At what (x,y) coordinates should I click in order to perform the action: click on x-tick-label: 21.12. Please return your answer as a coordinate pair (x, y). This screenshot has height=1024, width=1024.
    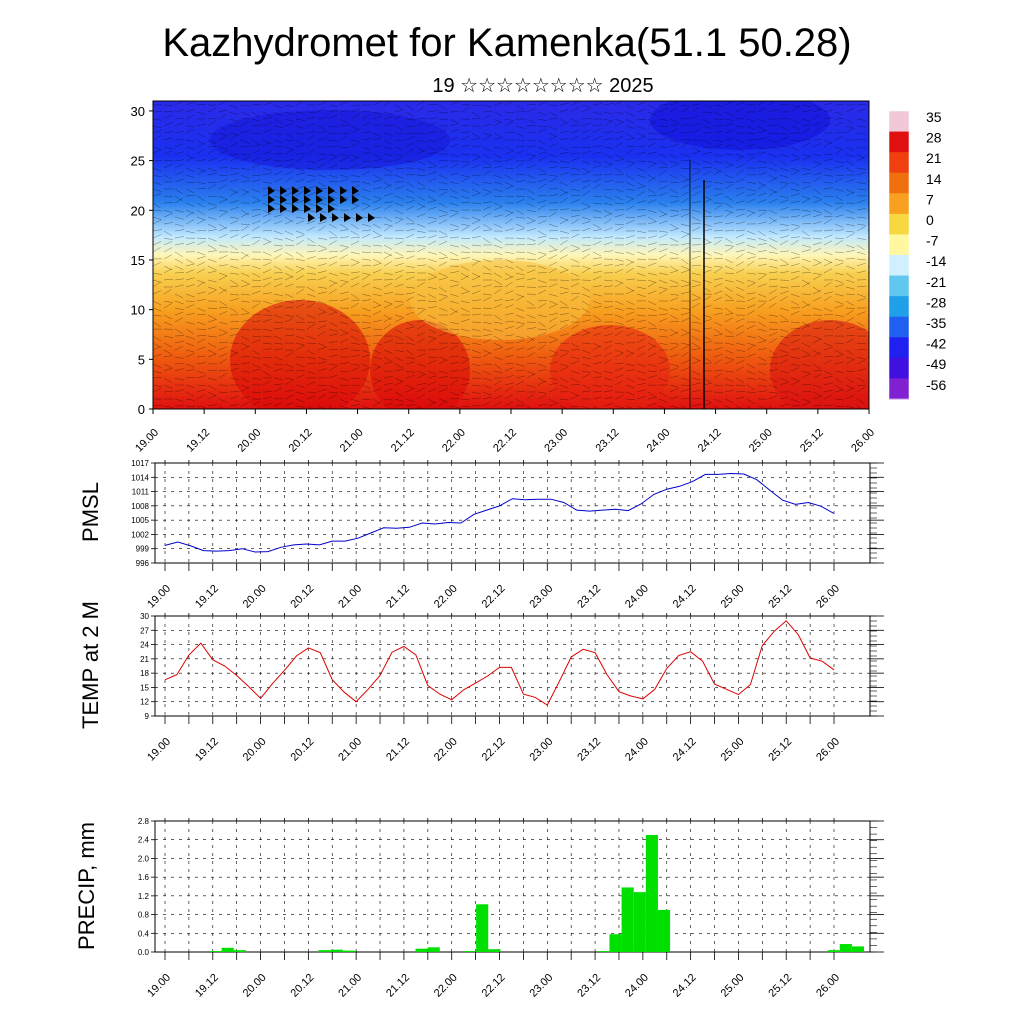
    Looking at the image, I should click on (398, 750).